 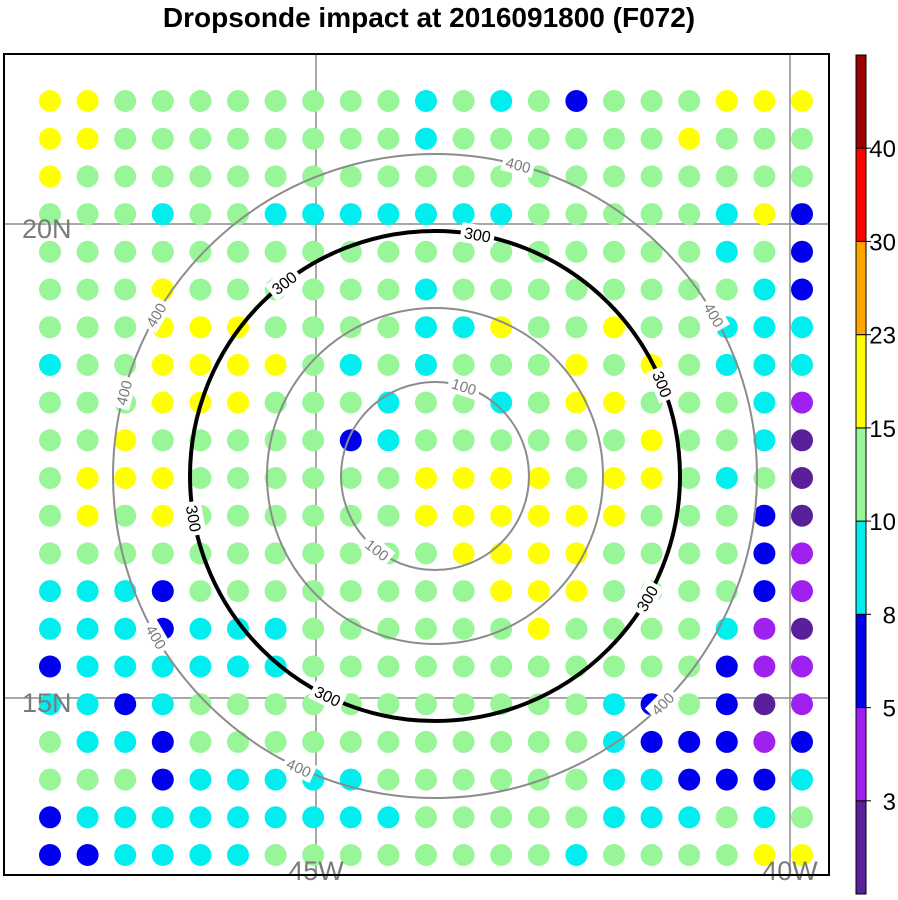 I want to click on ring-label-text: 400, so click(x=518, y=165).